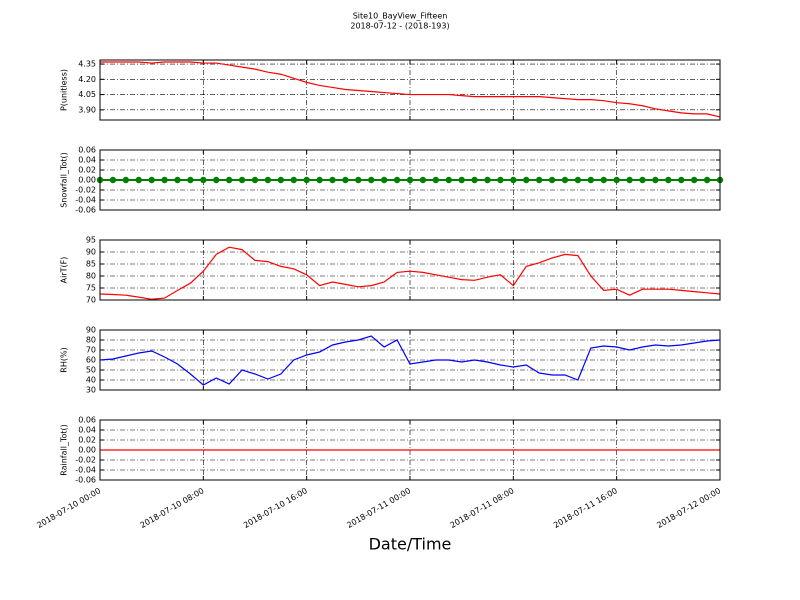  What do you see at coordinates (64, 359) in the screenshot?
I see `y-axis-label: RH(%)` at bounding box center [64, 359].